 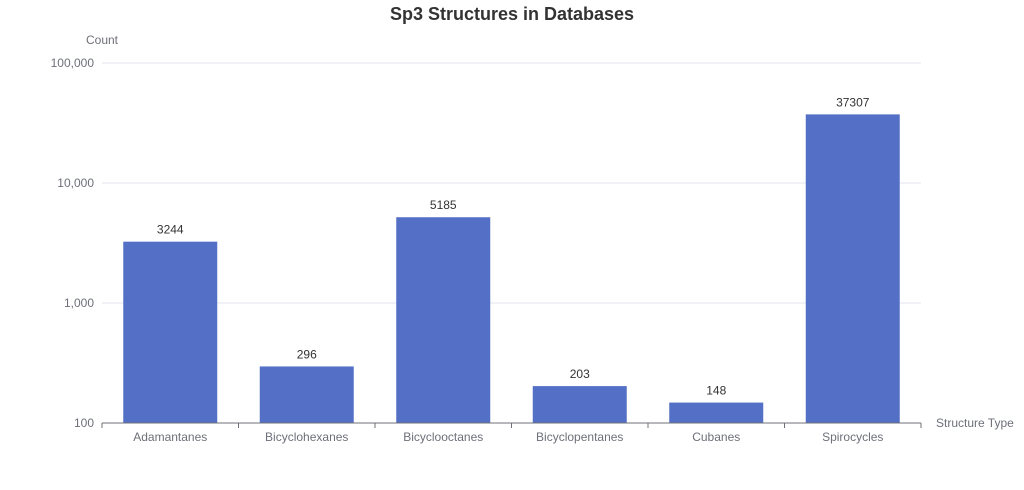 I want to click on bar-bicyclopentanes, so click(x=579, y=404).